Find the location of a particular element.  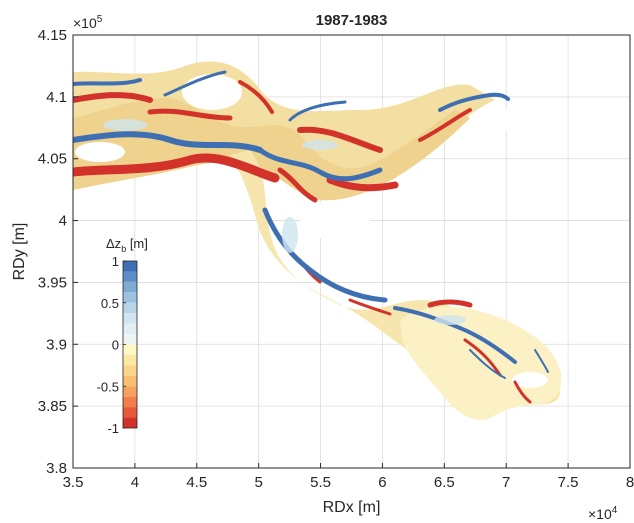

y-tick-label: 4 is located at coordinates (63, 221).